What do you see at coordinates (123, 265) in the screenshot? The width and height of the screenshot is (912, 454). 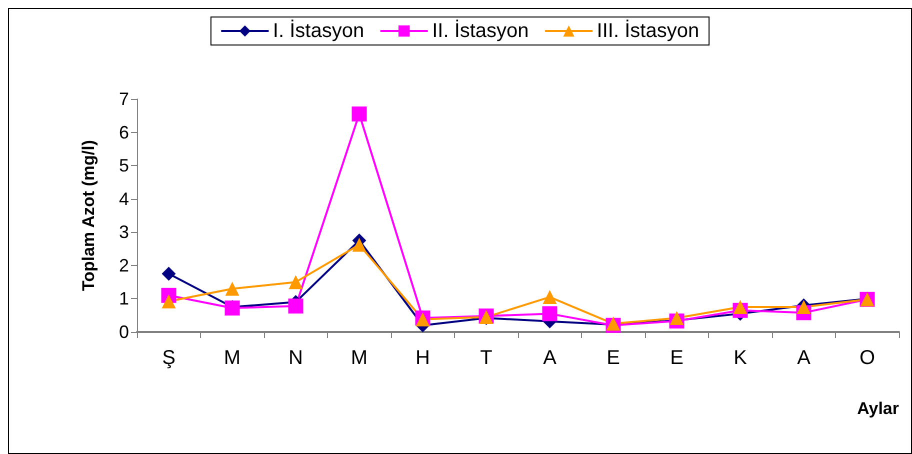 I see `y-tick-label: 2` at bounding box center [123, 265].